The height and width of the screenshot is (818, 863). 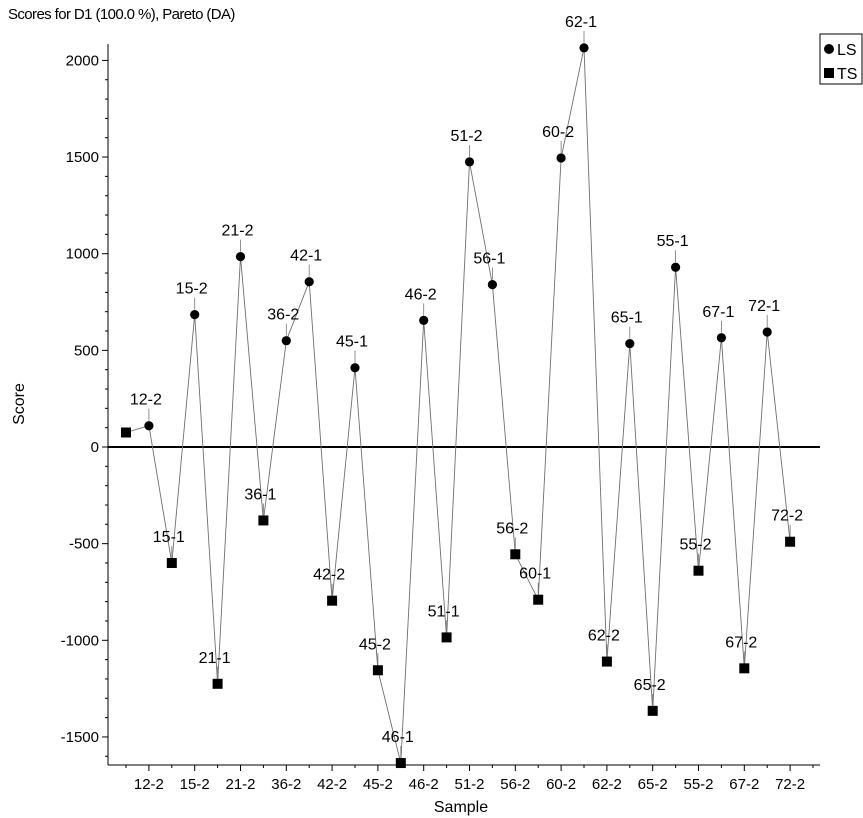 I want to click on x-tick-label: 46-2, so click(x=424, y=784).